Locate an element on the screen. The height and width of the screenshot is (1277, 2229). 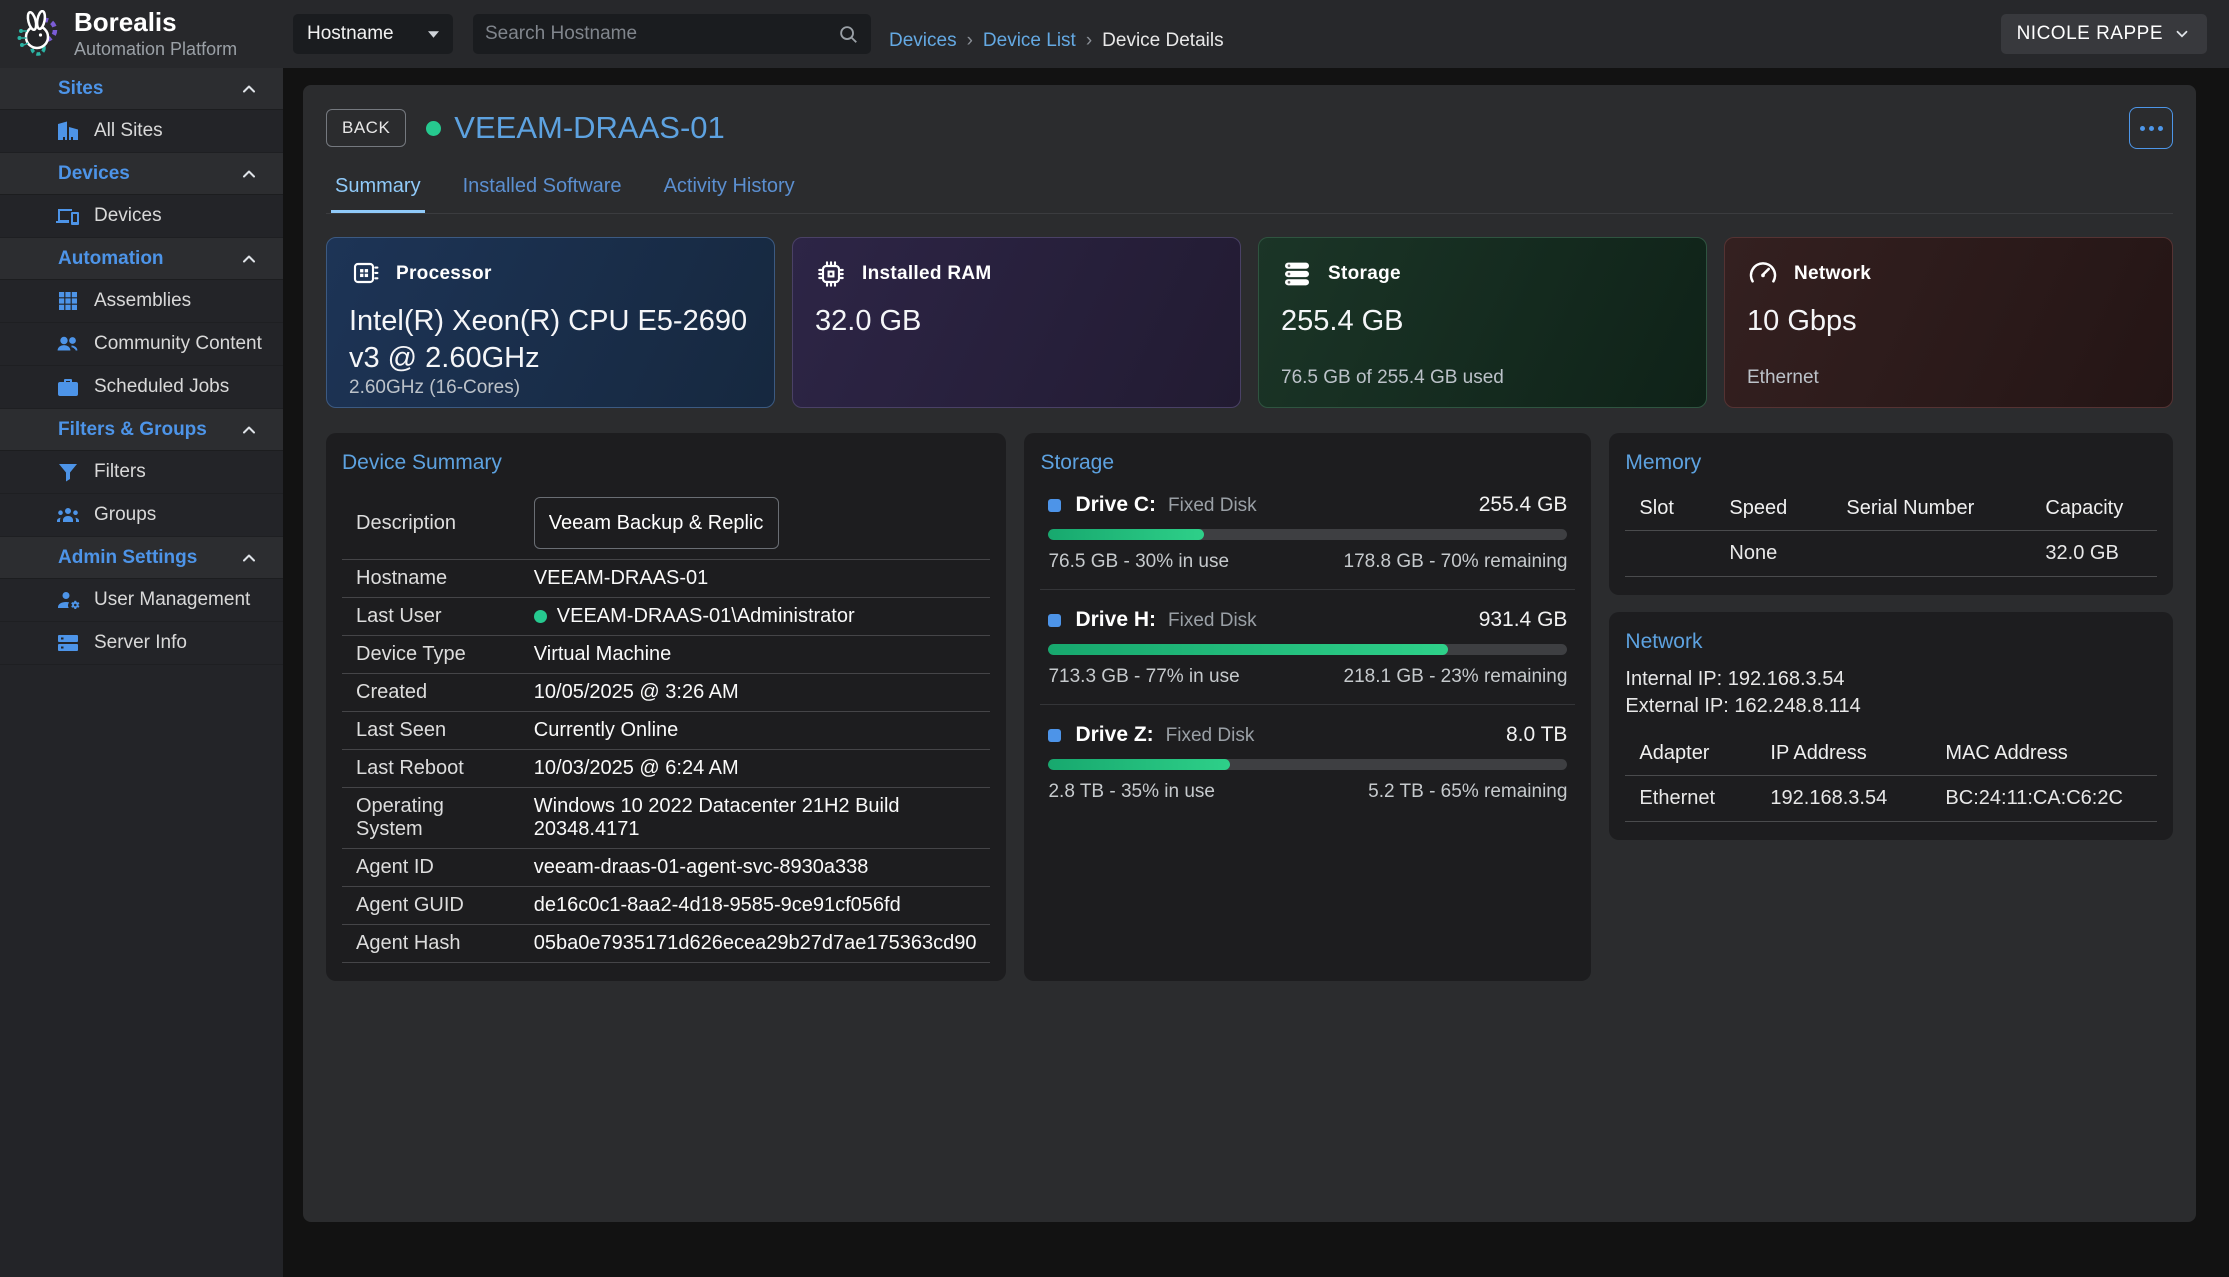
tab-activity-history: Activity History is located at coordinates (729, 186).